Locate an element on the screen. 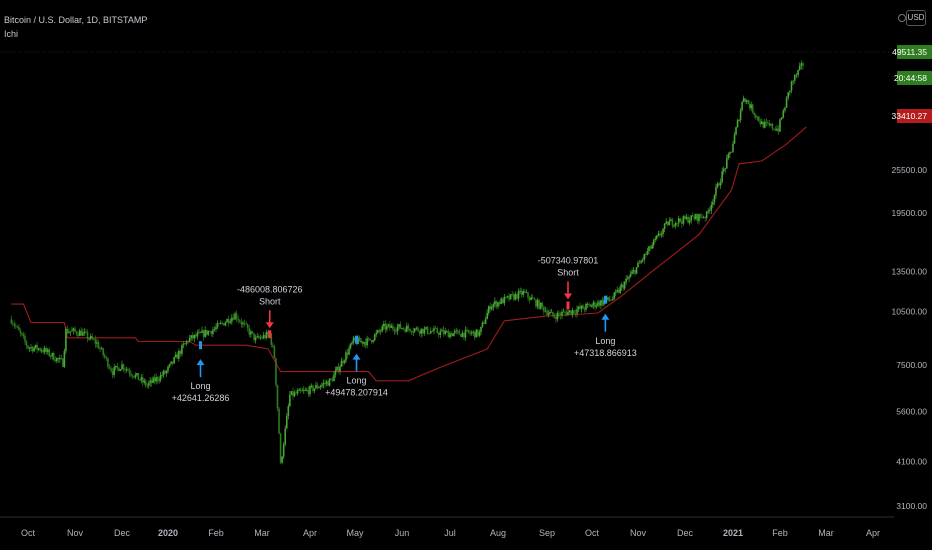  countdown-badge: 20:44:58 is located at coordinates (913, 78).